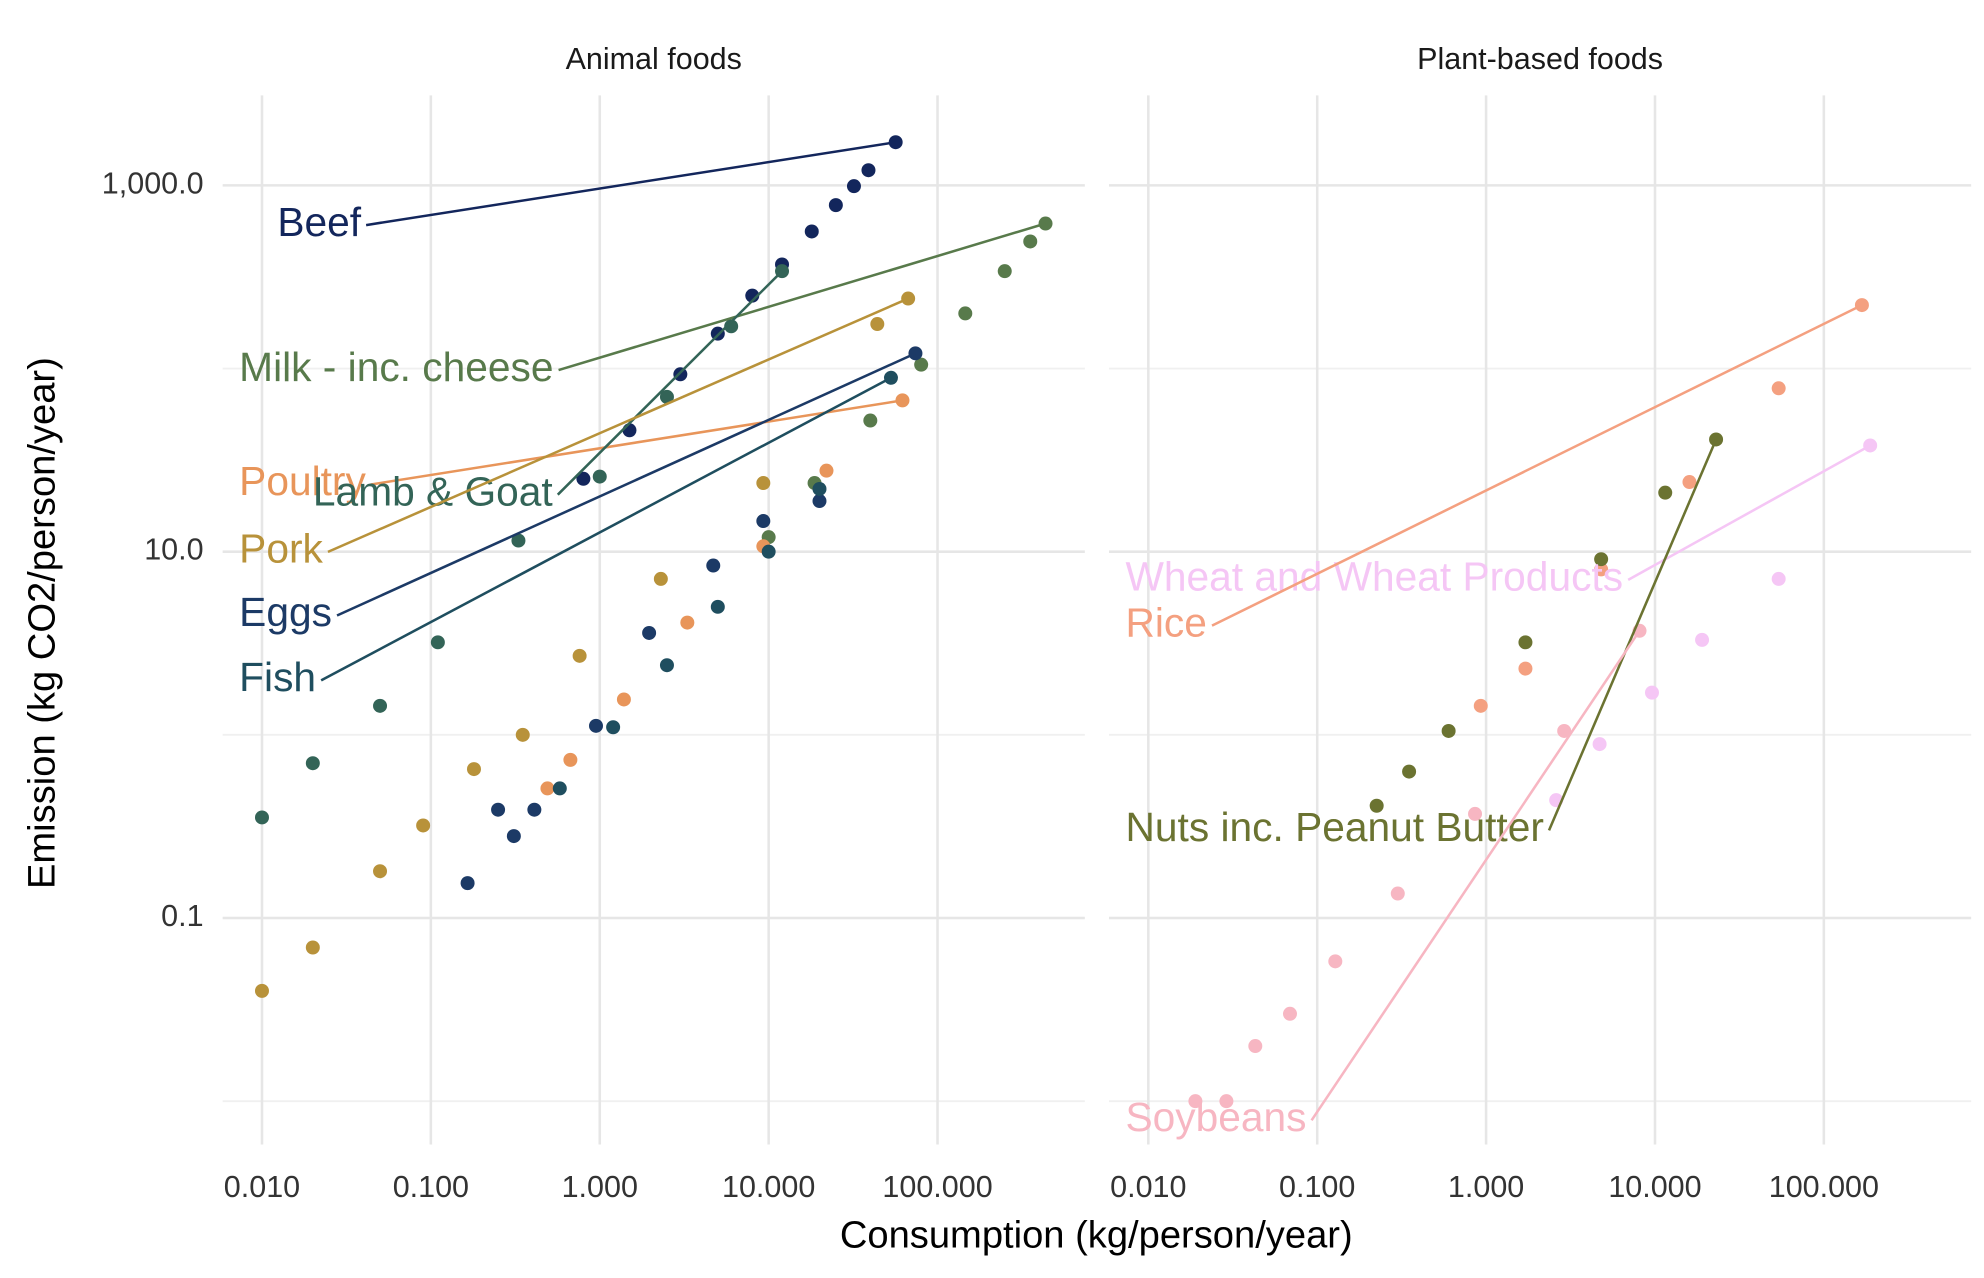  I want to click on series-label: Lamb & Goat, so click(433, 491).